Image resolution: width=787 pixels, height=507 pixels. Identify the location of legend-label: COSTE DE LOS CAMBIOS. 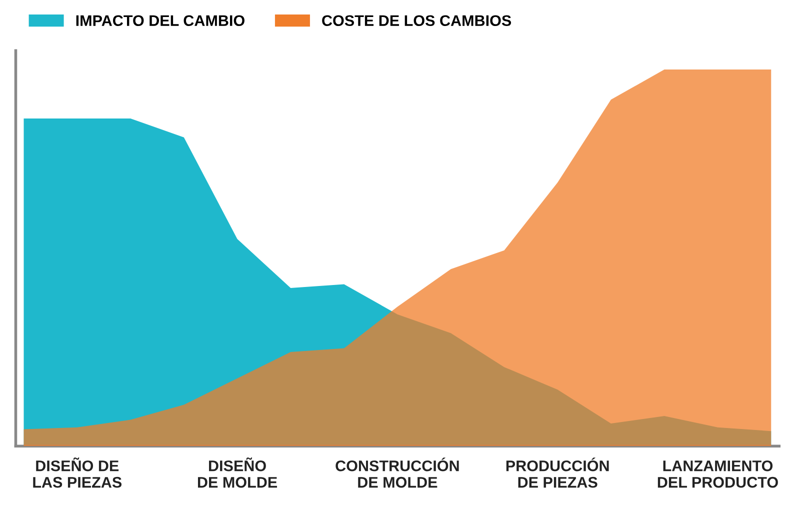
(417, 20).